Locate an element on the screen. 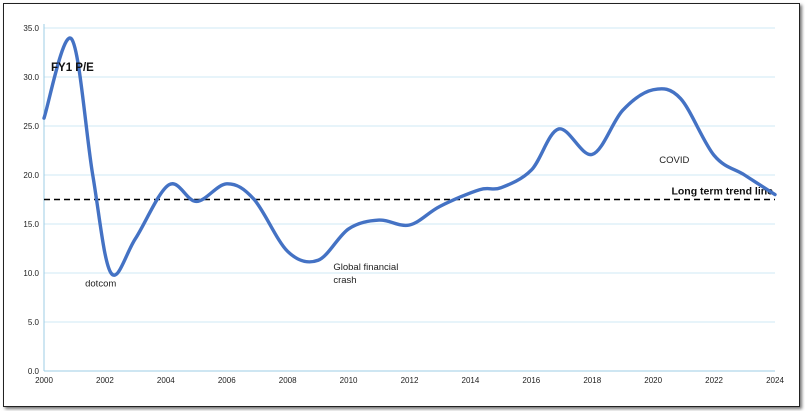 The image size is (805, 411). x-tick-label-12: 2024 is located at coordinates (775, 380).